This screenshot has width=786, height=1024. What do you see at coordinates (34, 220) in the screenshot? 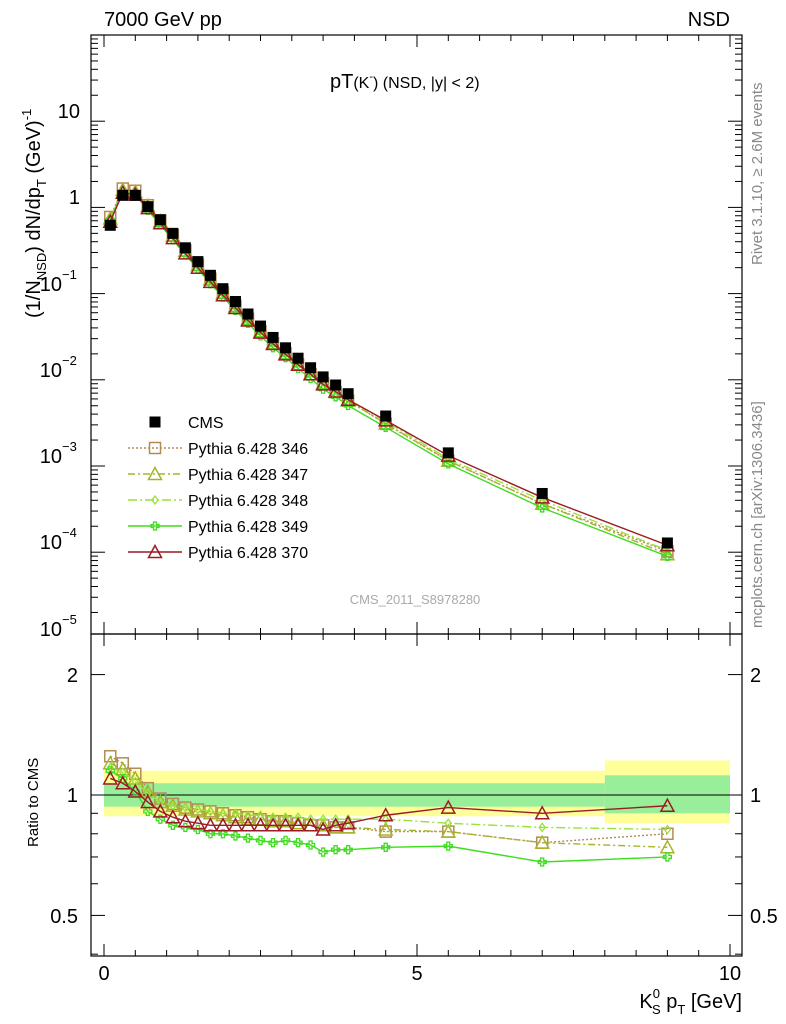
I see `ylabel-b: ) dN/dp` at bounding box center [34, 220].